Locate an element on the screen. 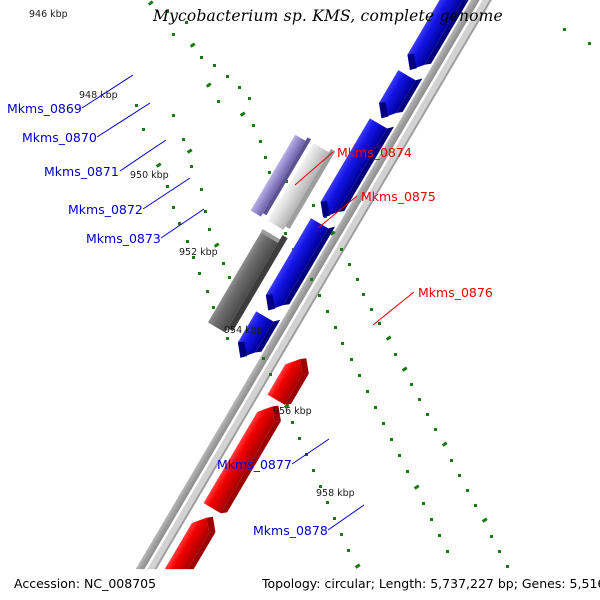 This screenshot has height=600, width=600. callout-mkms-0875: Mkms_0875 is located at coordinates (376, 209).